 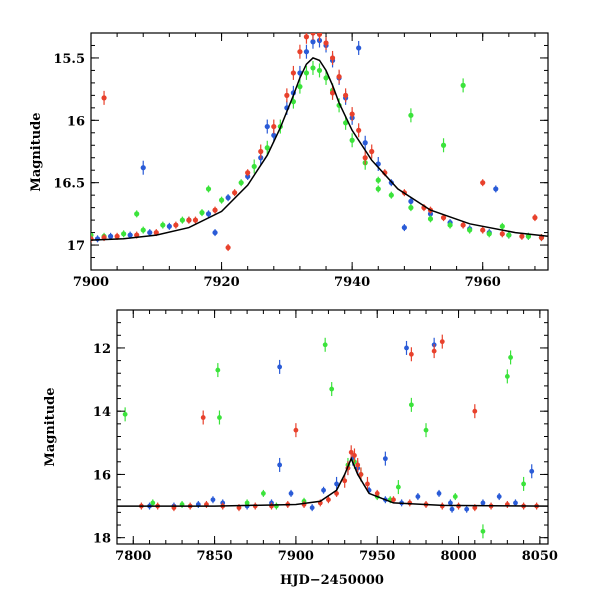 I want to click on x-tick-label: 8050, so click(x=540, y=556).